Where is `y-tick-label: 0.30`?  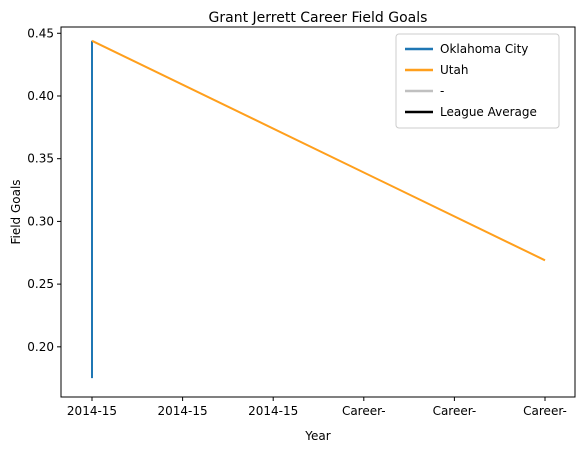 y-tick-label: 0.30 is located at coordinates (40, 221).